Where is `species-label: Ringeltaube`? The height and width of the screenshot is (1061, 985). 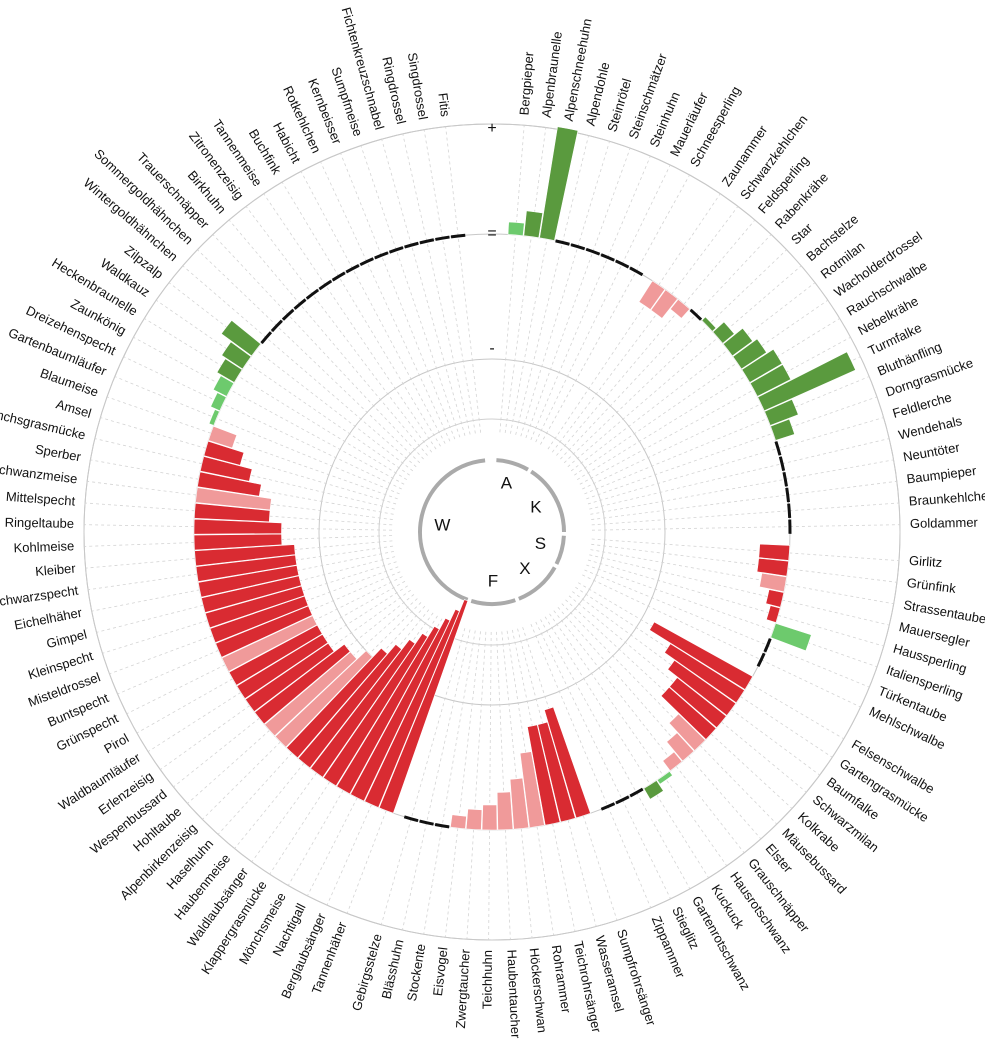 species-label: Ringeltaube is located at coordinates (40, 523).